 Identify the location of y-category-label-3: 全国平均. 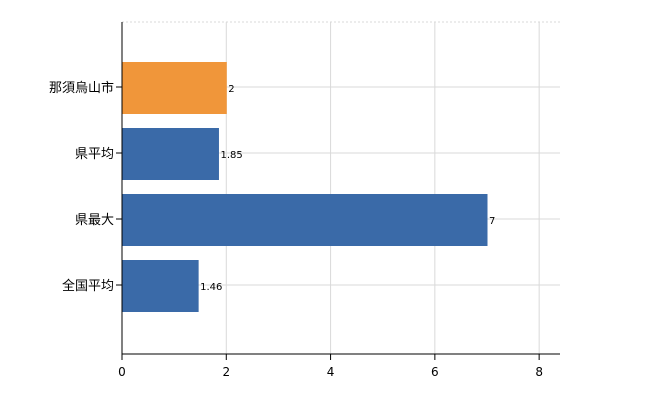
(88, 286).